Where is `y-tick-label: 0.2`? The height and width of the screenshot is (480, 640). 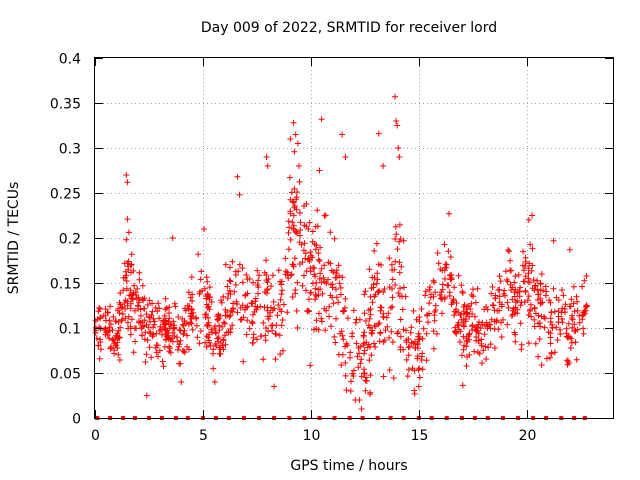
y-tick-label: 0.2 is located at coordinates (70, 240).